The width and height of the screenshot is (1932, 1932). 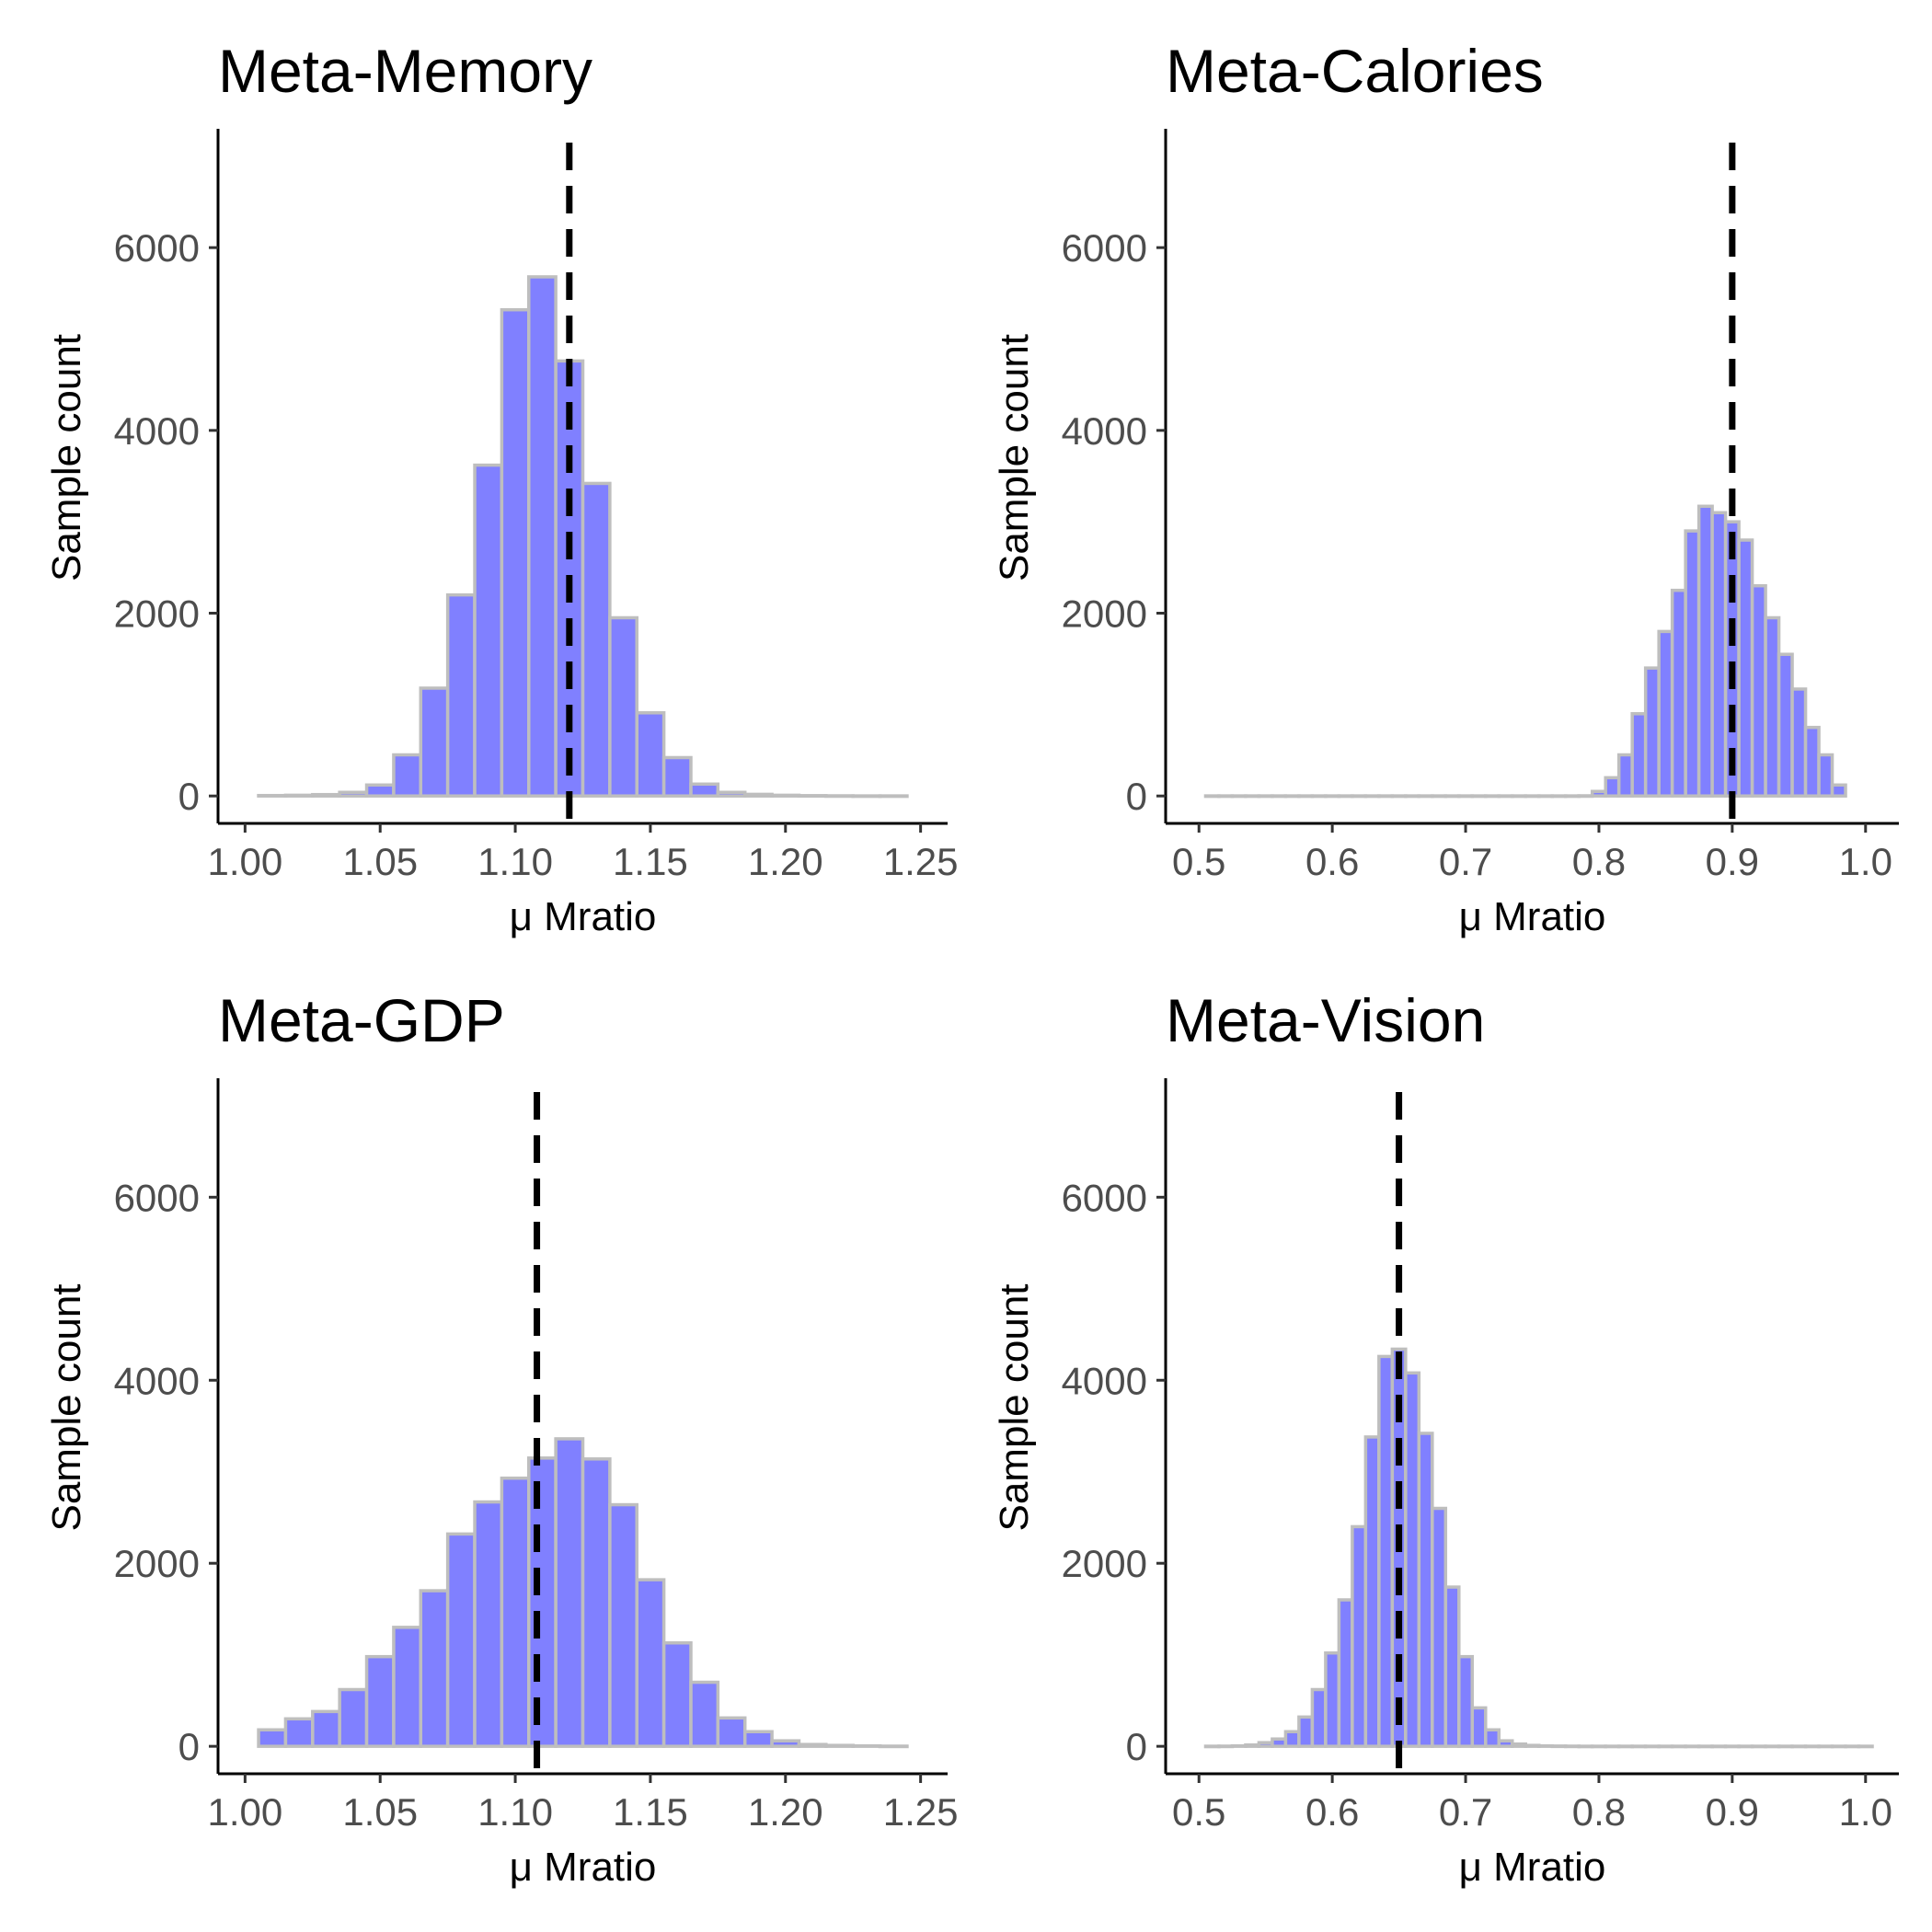 I want to click on x-tick-label: 1.15, so click(x=650, y=1812).